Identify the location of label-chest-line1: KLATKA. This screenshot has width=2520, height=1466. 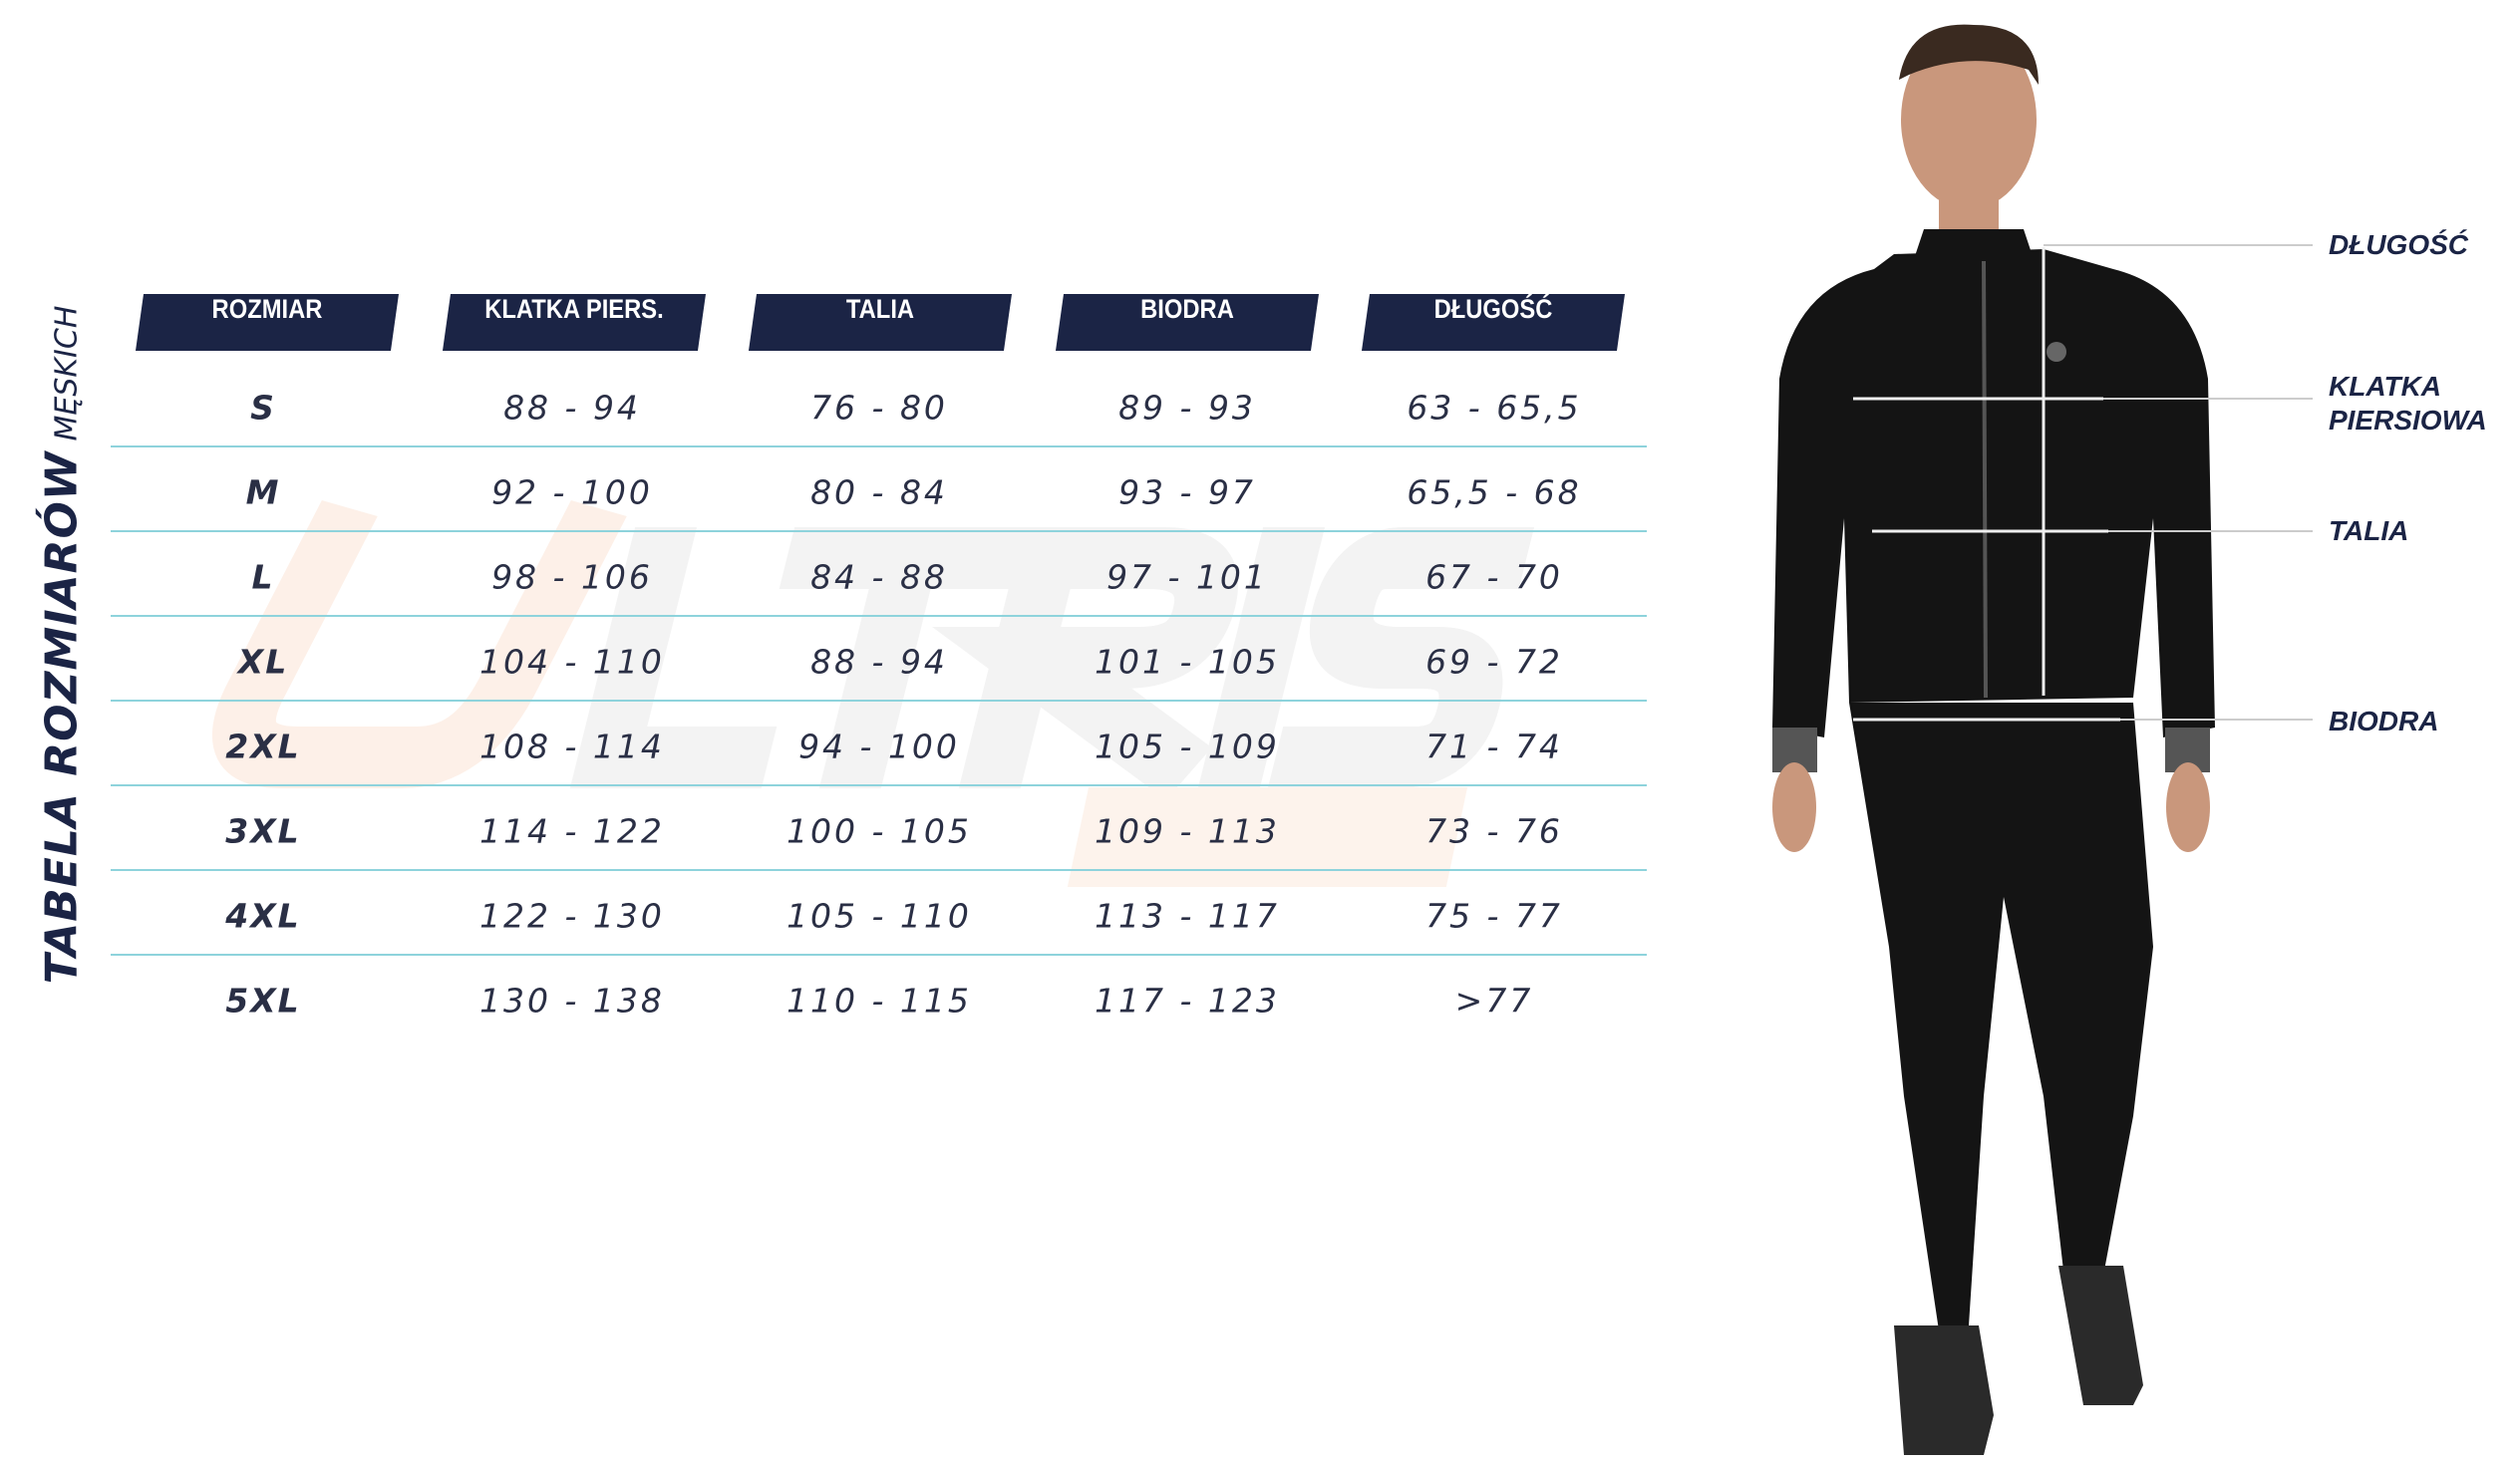
(2385, 386).